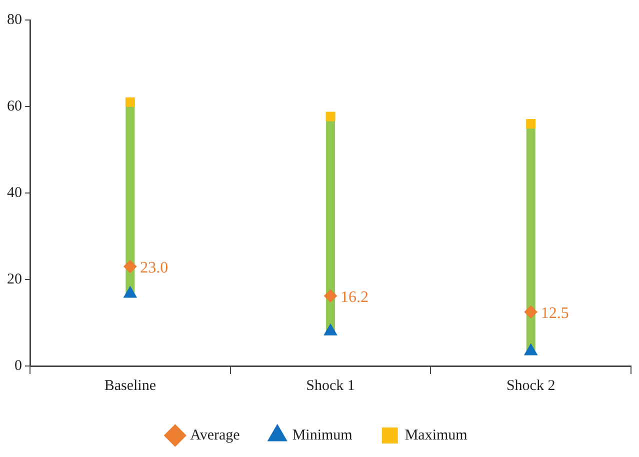  Describe the element at coordinates (18, 366) in the screenshot. I see `y-tick-label: 0` at that location.